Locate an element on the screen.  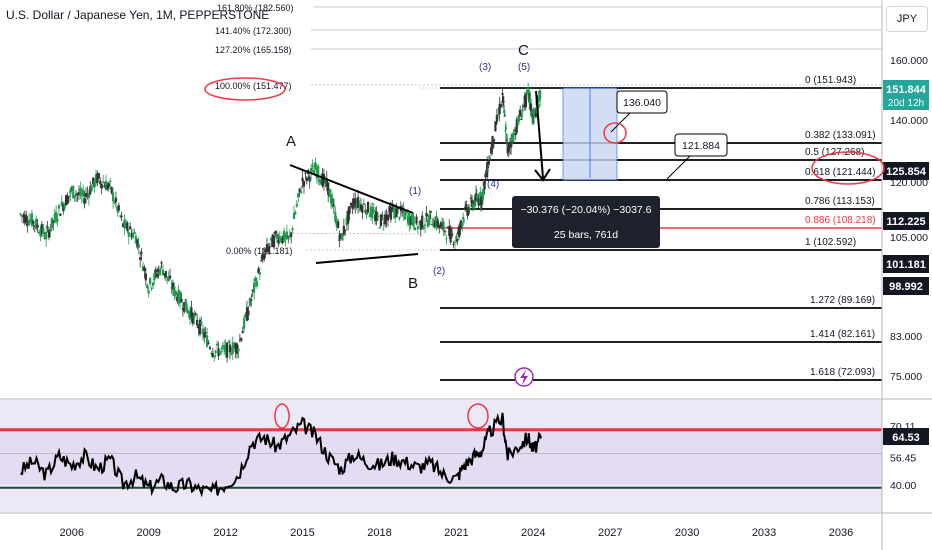
price-badge-text: 125.854 is located at coordinates (906, 172).